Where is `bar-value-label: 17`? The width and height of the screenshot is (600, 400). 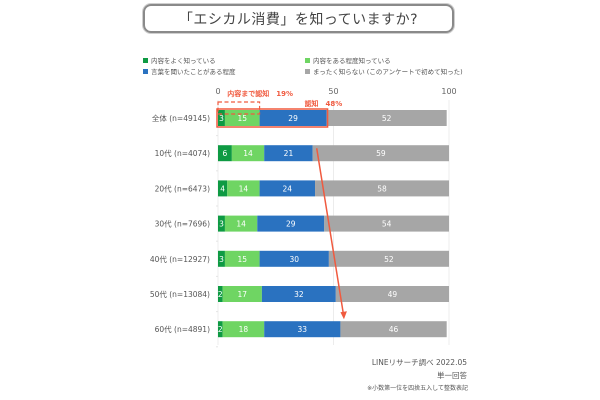 bar-value-label: 17 is located at coordinates (242, 294).